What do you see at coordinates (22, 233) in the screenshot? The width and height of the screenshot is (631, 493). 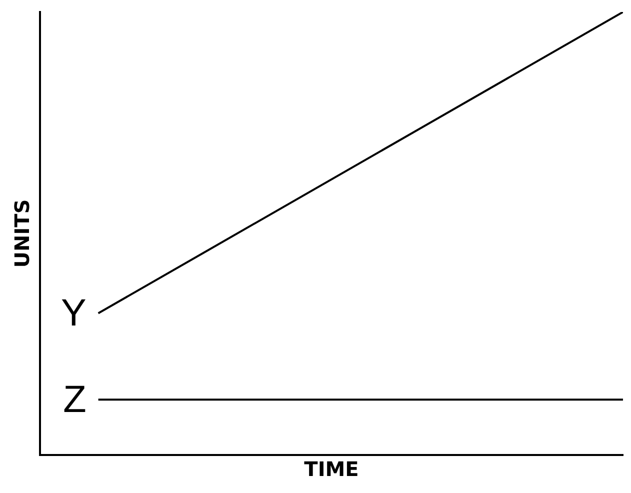 I see `y-axis-title: UNITS` at bounding box center [22, 233].